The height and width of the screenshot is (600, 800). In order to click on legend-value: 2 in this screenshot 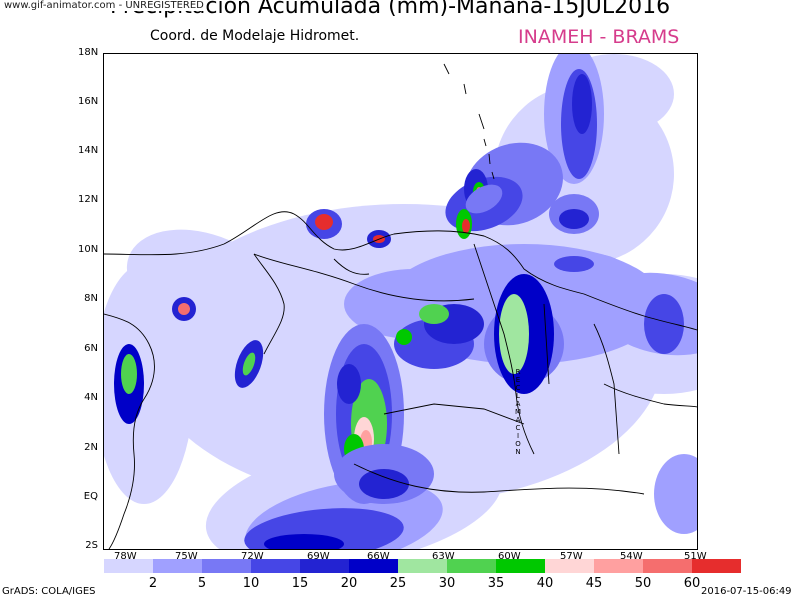, I will do `click(153, 583)`.